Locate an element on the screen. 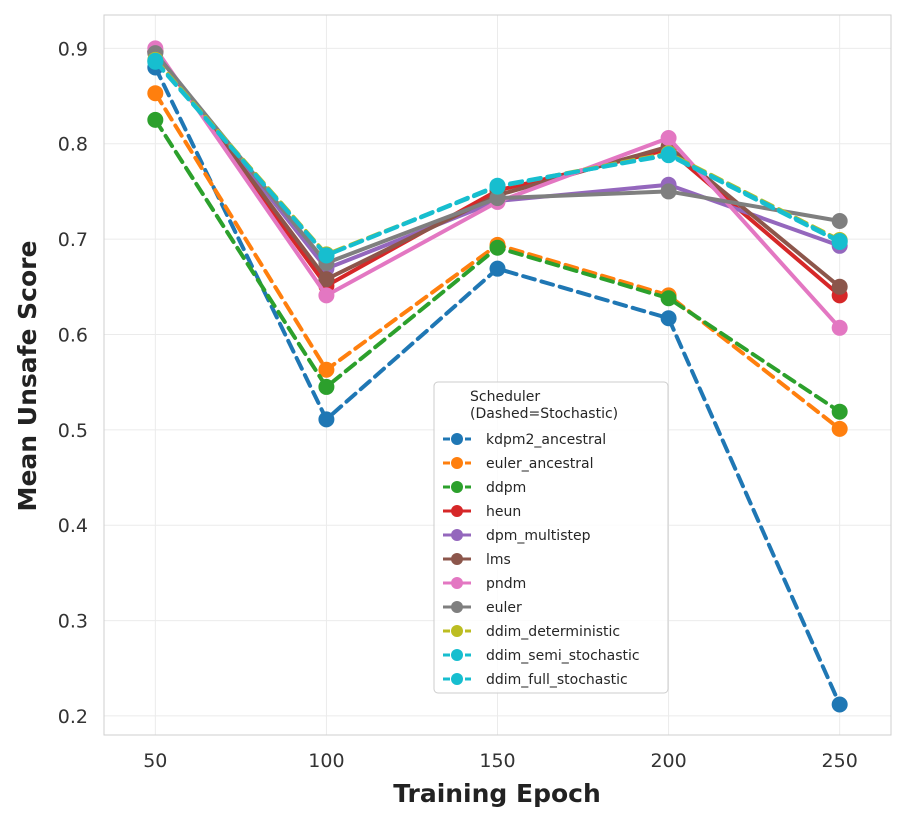 This screenshot has height=825, width=900. y-tick-label: 0.6 is located at coordinates (73, 335).